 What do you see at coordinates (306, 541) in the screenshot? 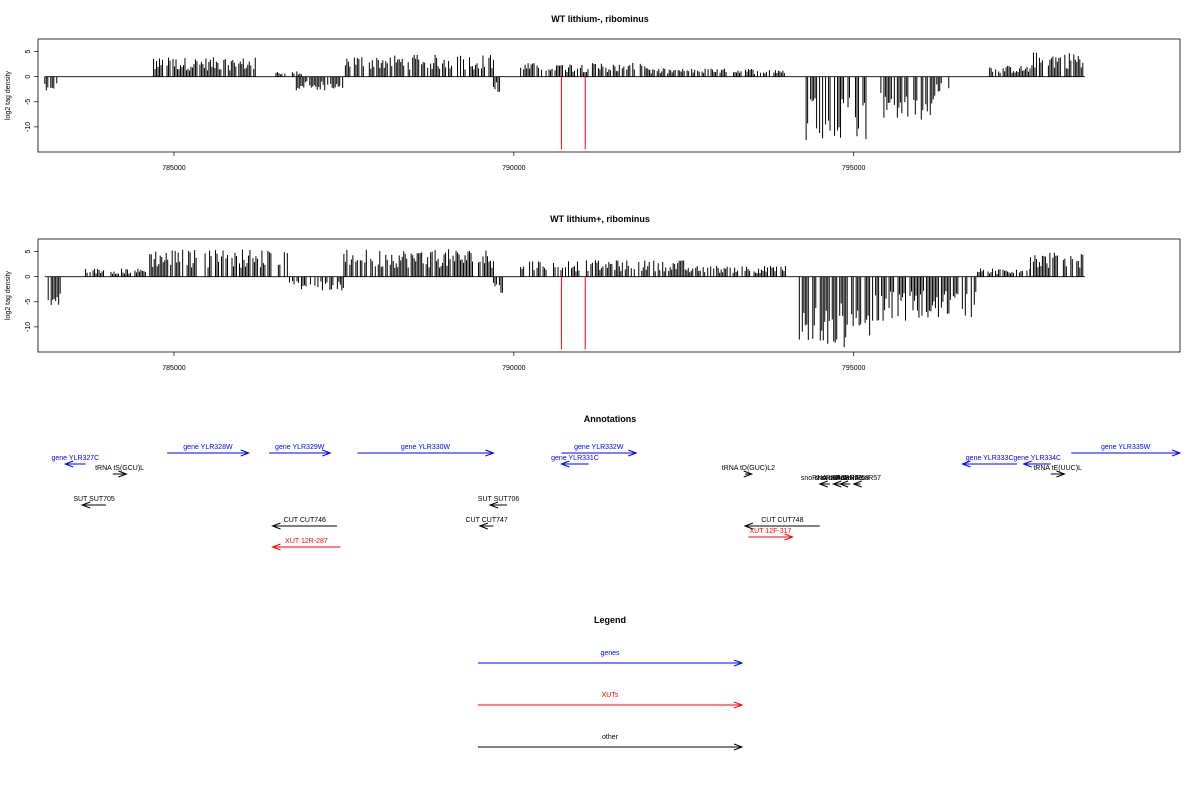
I see `annotation-label: XUT 12R-287` at bounding box center [306, 541].